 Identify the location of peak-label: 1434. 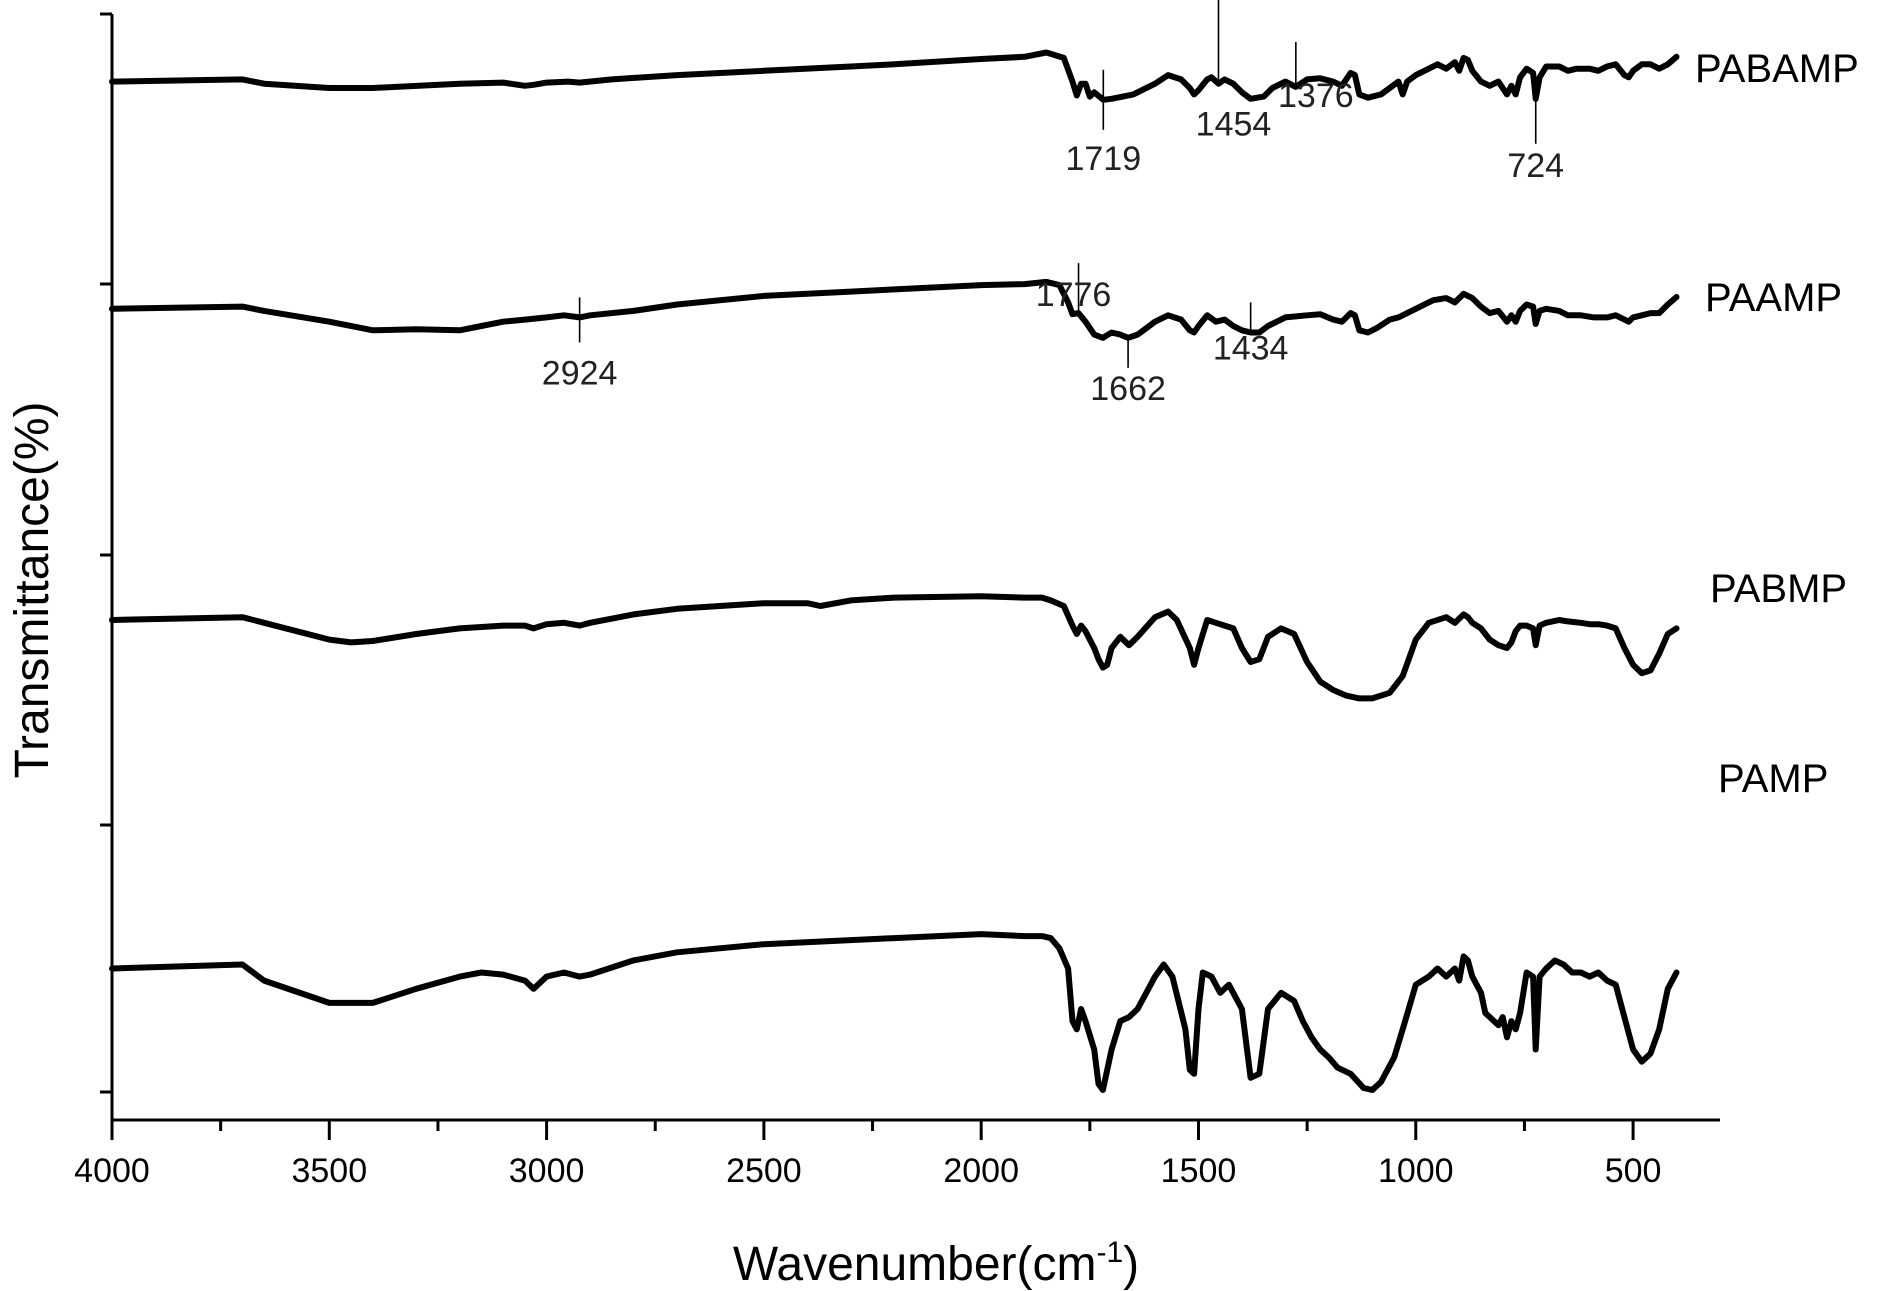
(1251, 348).